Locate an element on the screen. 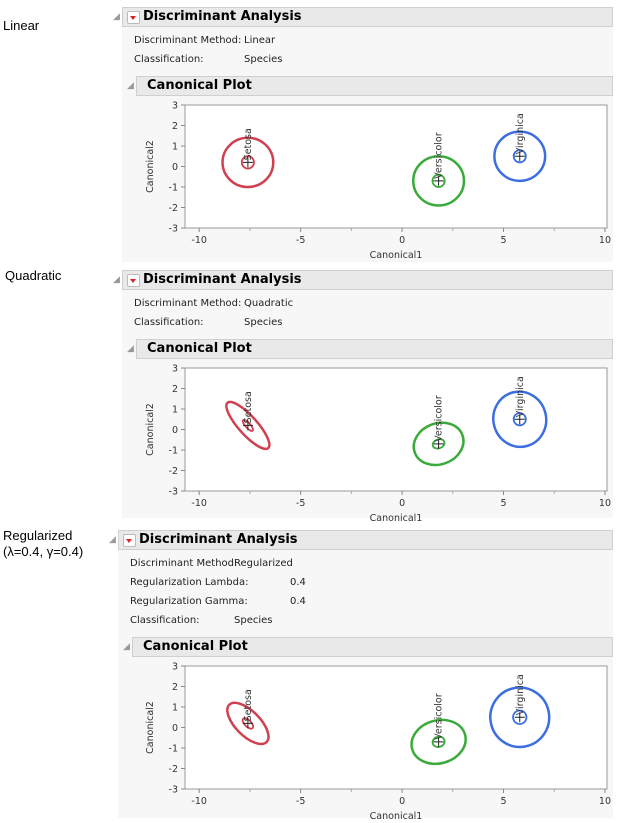 This screenshot has height=823, width=617. report-row-value: Regularized is located at coordinates (263, 563).